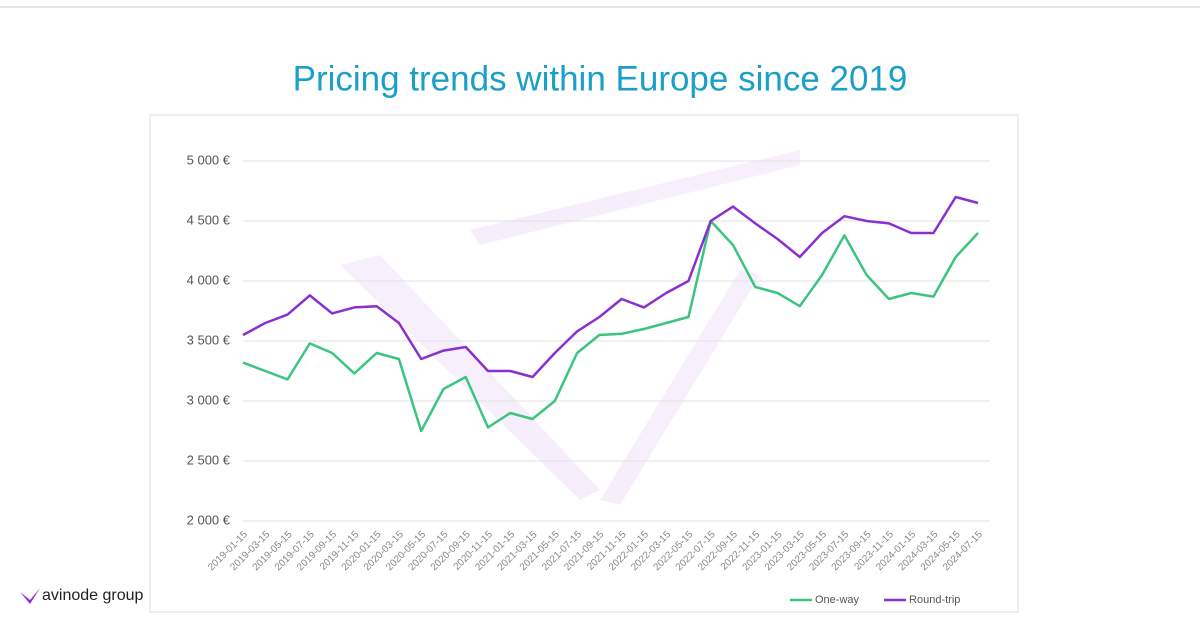 The height and width of the screenshot is (630, 1200). Describe the element at coordinates (209, 459) in the screenshot. I see `y-tick-label: 2 500 €` at that location.